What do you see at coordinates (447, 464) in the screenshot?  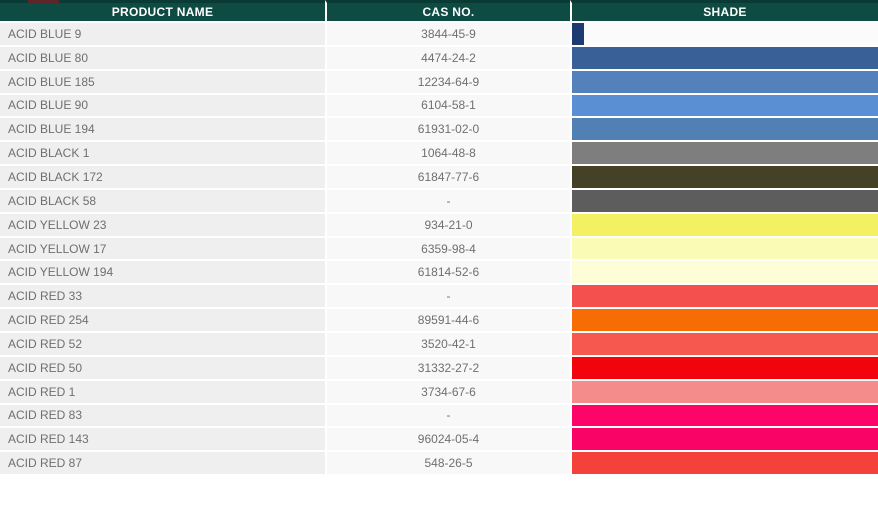 I see `cas-no-cell: 548-26-5` at bounding box center [447, 464].